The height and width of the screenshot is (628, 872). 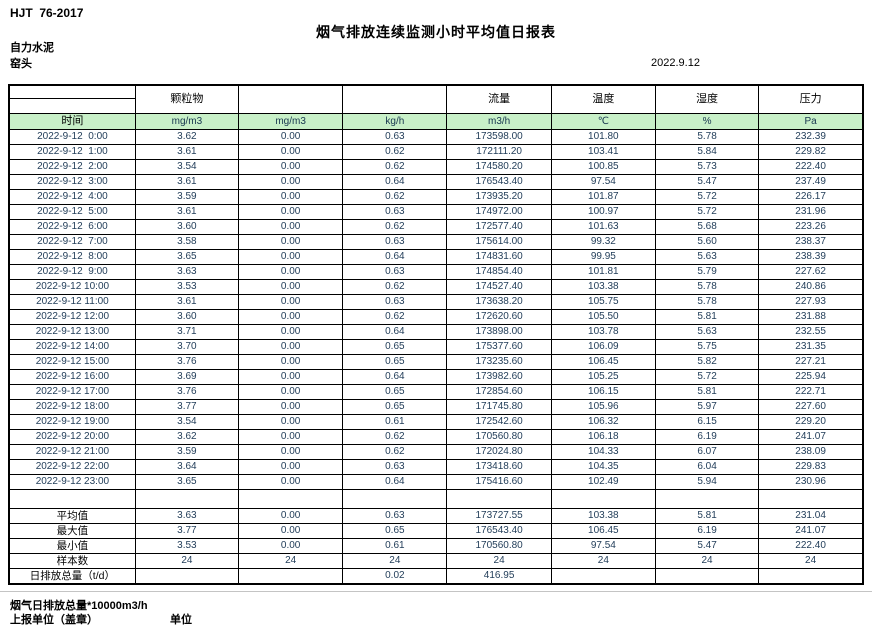 I want to click on value-cell: 225.94, so click(x=811, y=377).